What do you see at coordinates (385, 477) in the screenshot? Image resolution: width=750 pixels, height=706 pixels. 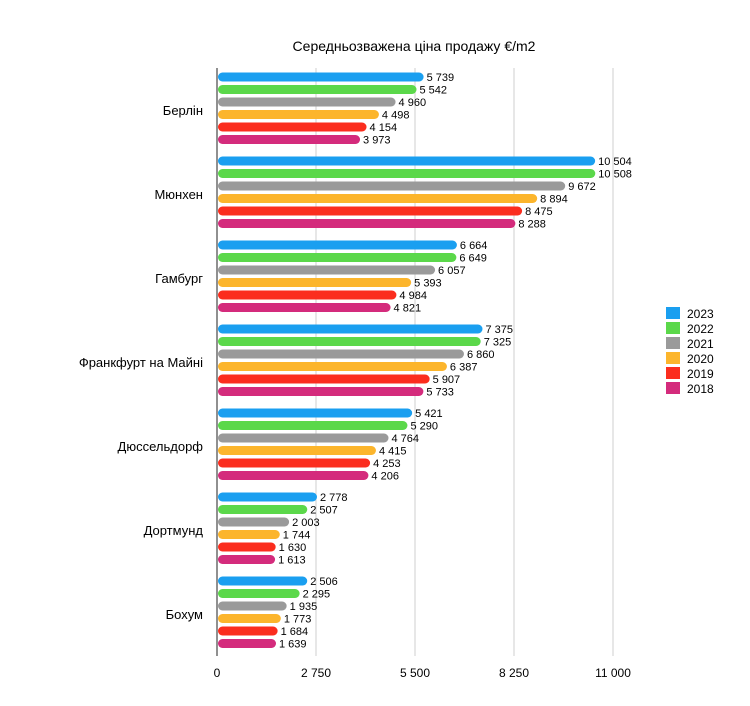 I see `data-label: 4 206` at bounding box center [385, 477].